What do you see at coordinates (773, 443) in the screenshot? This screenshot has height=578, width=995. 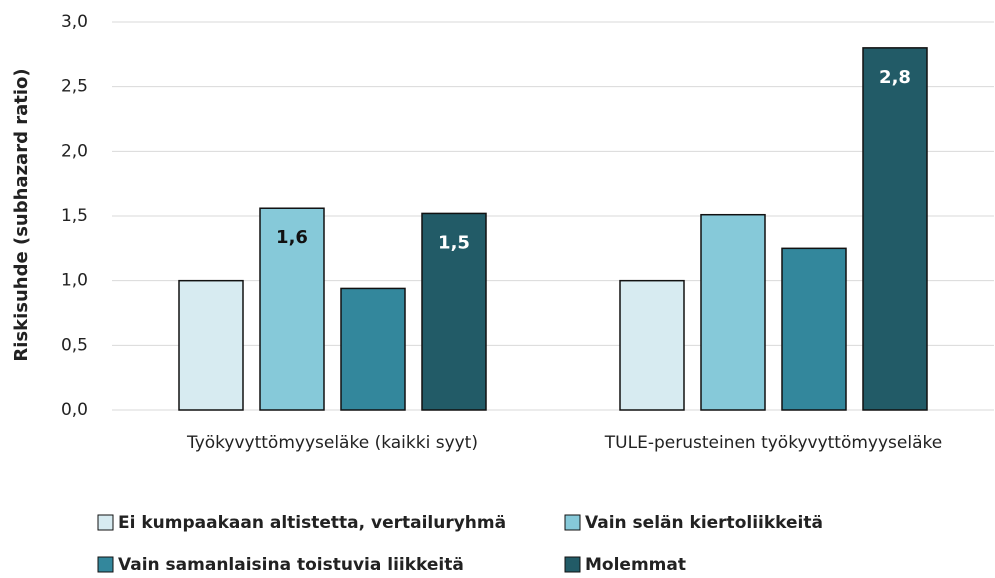 I see `x-tick-label: TULE-perusteinen työkyvyttömyyseläke` at bounding box center [773, 443].